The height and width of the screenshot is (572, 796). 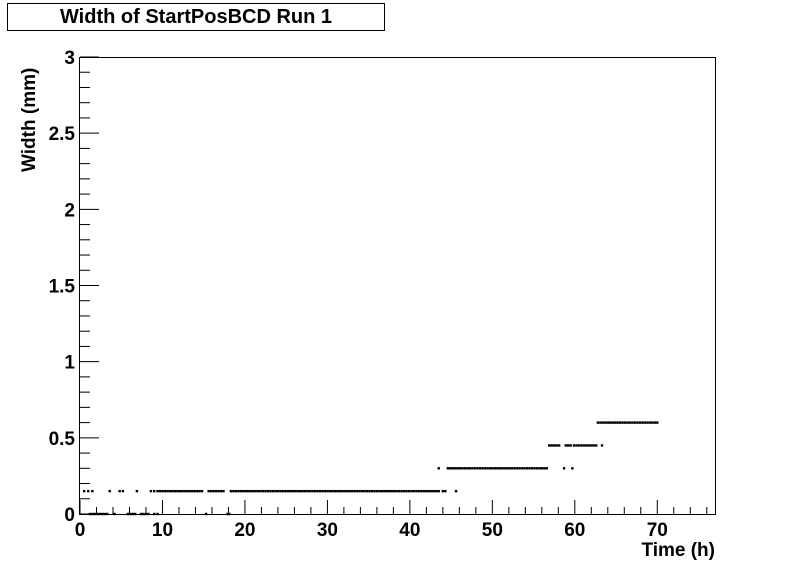 What do you see at coordinates (29, 120) in the screenshot?
I see `y-axis-title: Width (mm)` at bounding box center [29, 120].